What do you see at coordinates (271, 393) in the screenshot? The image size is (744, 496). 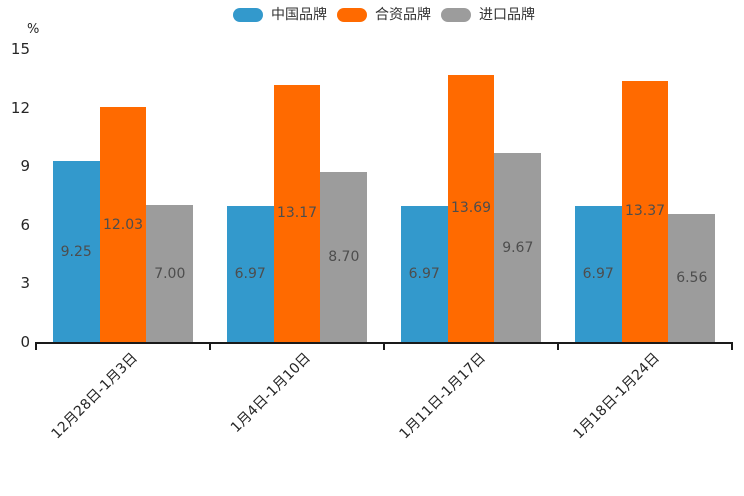 I see `x-axis-label: 1月4日-1月10日` at bounding box center [271, 393].